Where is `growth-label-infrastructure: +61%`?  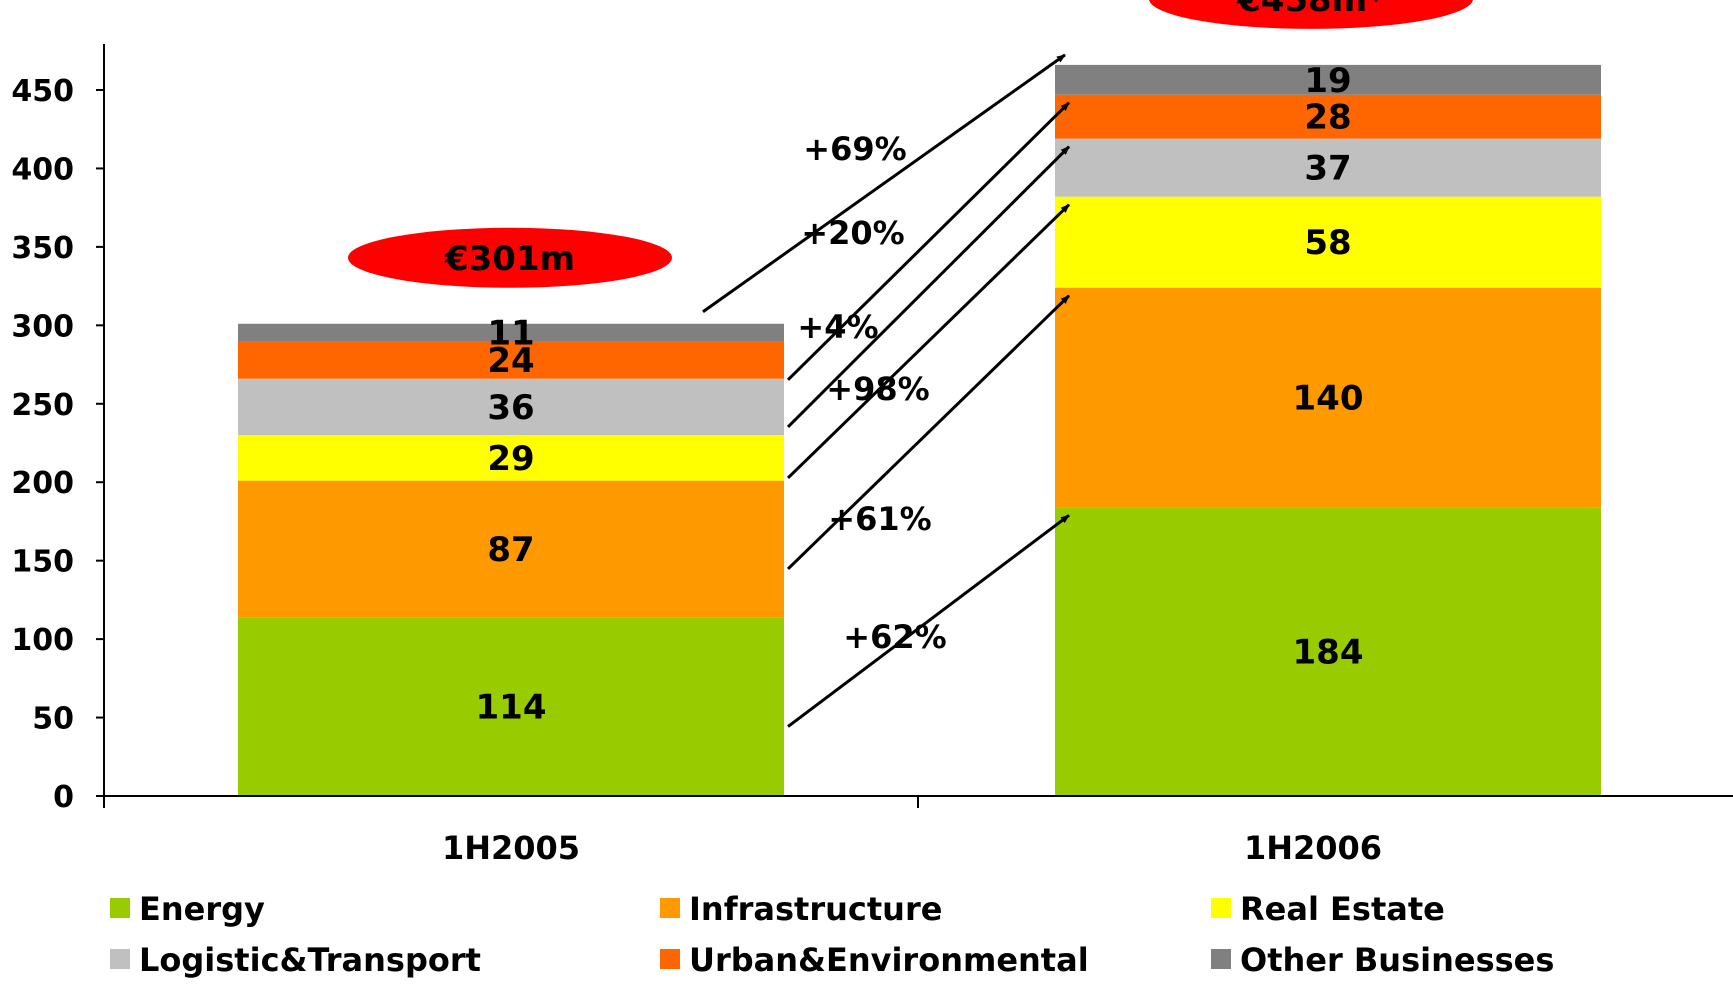 growth-label-infrastructure: +61% is located at coordinates (879, 519).